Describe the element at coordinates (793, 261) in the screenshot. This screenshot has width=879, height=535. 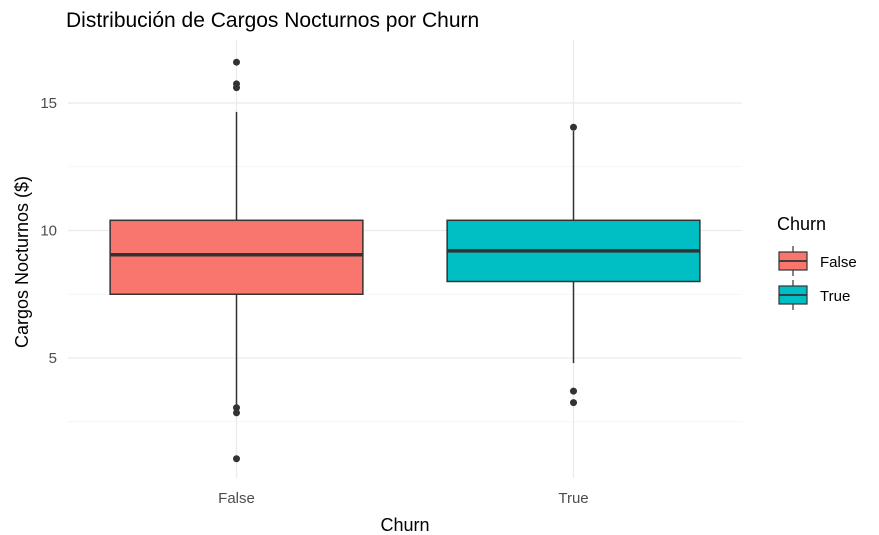
I see `legend-key-false` at that location.